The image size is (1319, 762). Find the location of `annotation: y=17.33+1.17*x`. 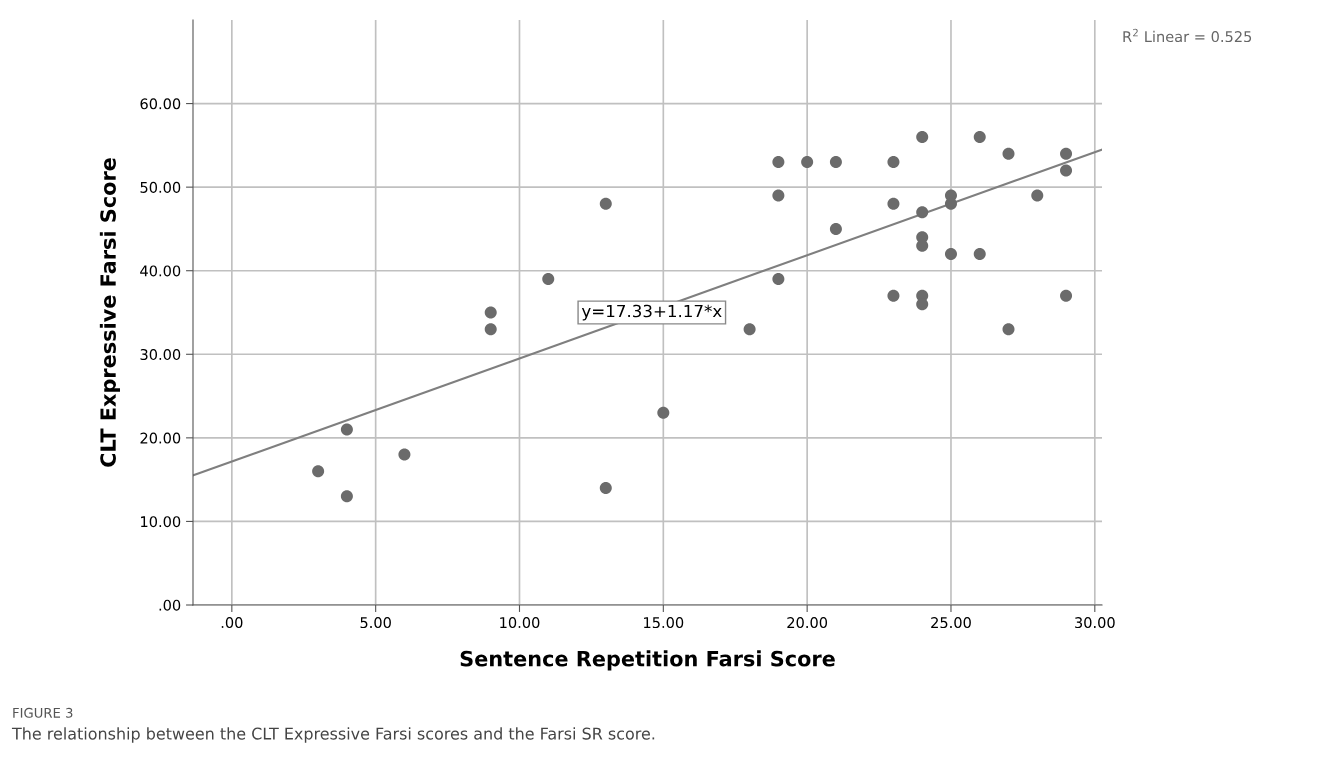

annotation: y=17.33+1.17*x is located at coordinates (651, 312).